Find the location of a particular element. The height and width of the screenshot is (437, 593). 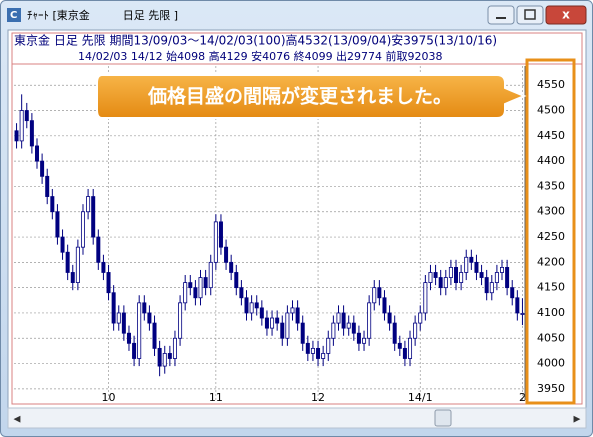

y-tick-label: 4200 is located at coordinates (551, 261).